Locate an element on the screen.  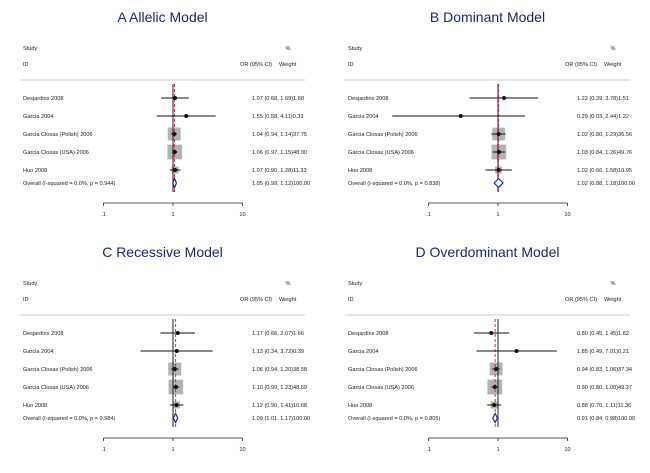
overall-label: Overall (I-squared = 0.0%, p = 0.944) is located at coordinates (69, 184).